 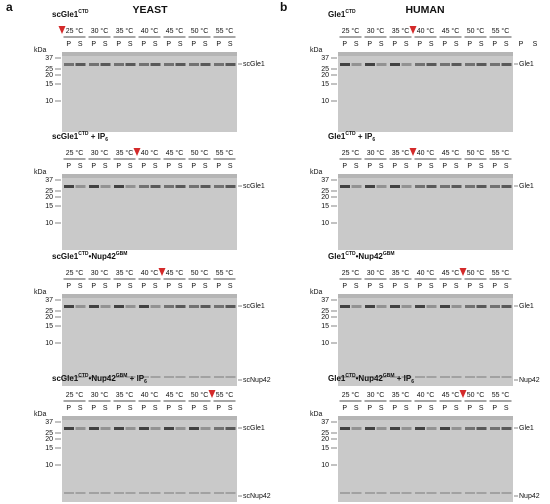 I want to click on band-label: scGle1, so click(x=254, y=306).